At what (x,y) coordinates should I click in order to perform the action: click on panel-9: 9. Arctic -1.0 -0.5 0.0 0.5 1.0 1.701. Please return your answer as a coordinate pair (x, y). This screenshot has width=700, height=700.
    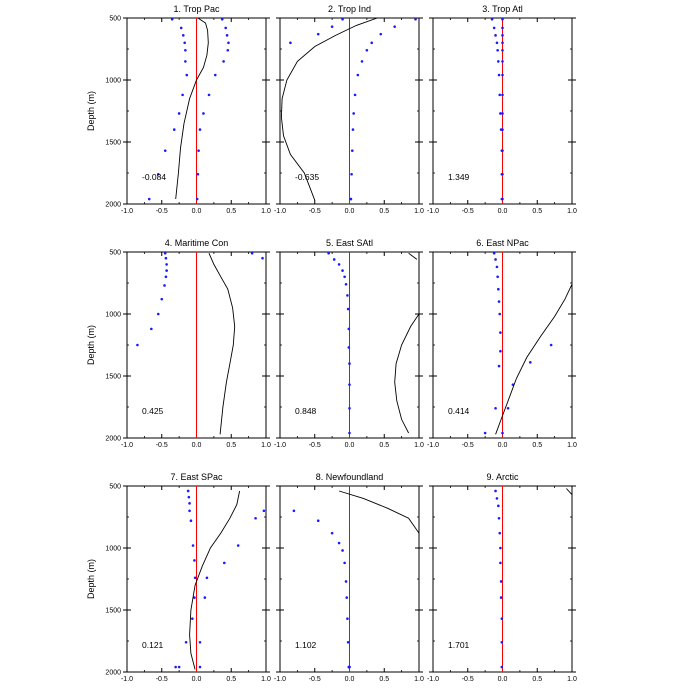
    Looking at the image, I should click on (502, 577).